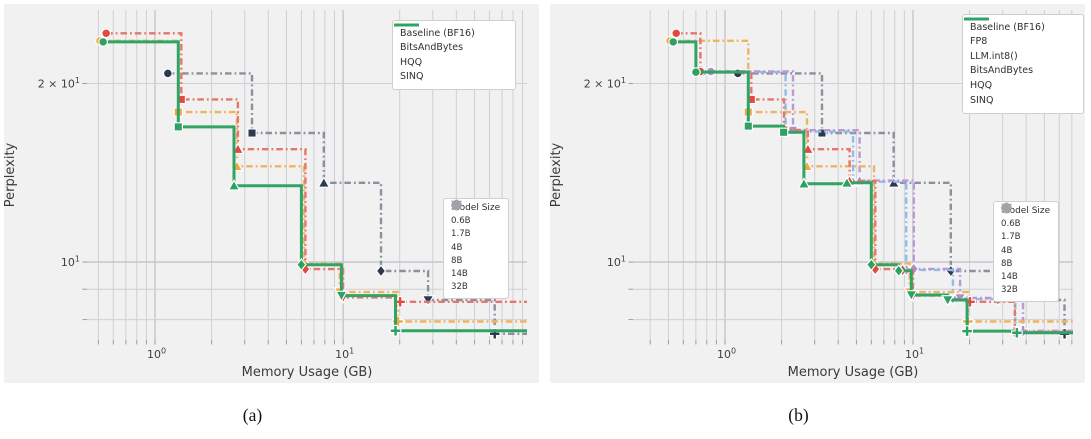 Image resolution: width=1091 pixels, height=439 pixels. Describe the element at coordinates (252, 415) in the screenshot. I see `caption-a: (a)` at that location.